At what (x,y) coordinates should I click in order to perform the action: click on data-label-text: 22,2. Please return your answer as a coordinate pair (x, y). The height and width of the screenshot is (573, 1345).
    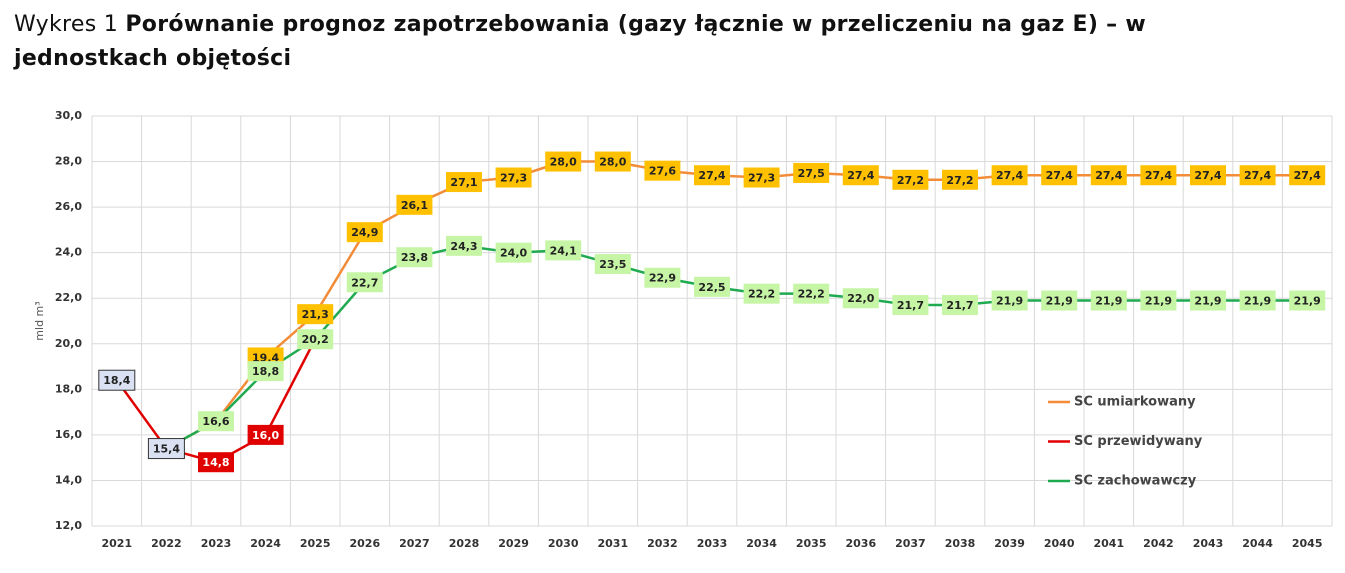
    Looking at the image, I should click on (811, 294).